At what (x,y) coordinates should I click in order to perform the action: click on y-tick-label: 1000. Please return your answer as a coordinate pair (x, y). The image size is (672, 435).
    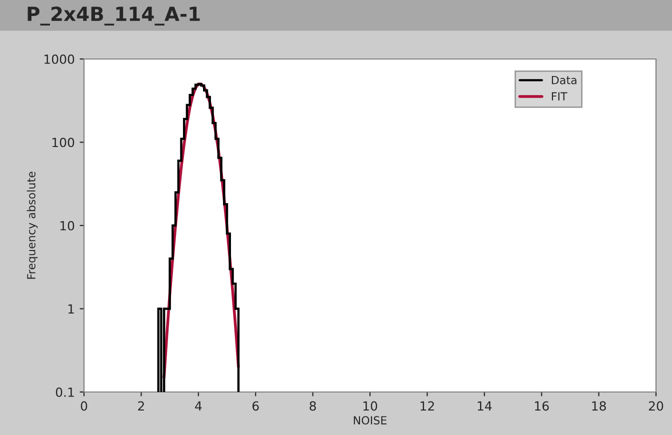
    Looking at the image, I should click on (59, 59).